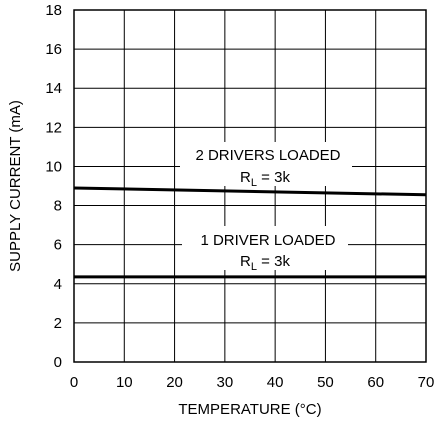  What do you see at coordinates (254, 183) in the screenshot?
I see `annotation-2-r-subscript: L` at bounding box center [254, 183].